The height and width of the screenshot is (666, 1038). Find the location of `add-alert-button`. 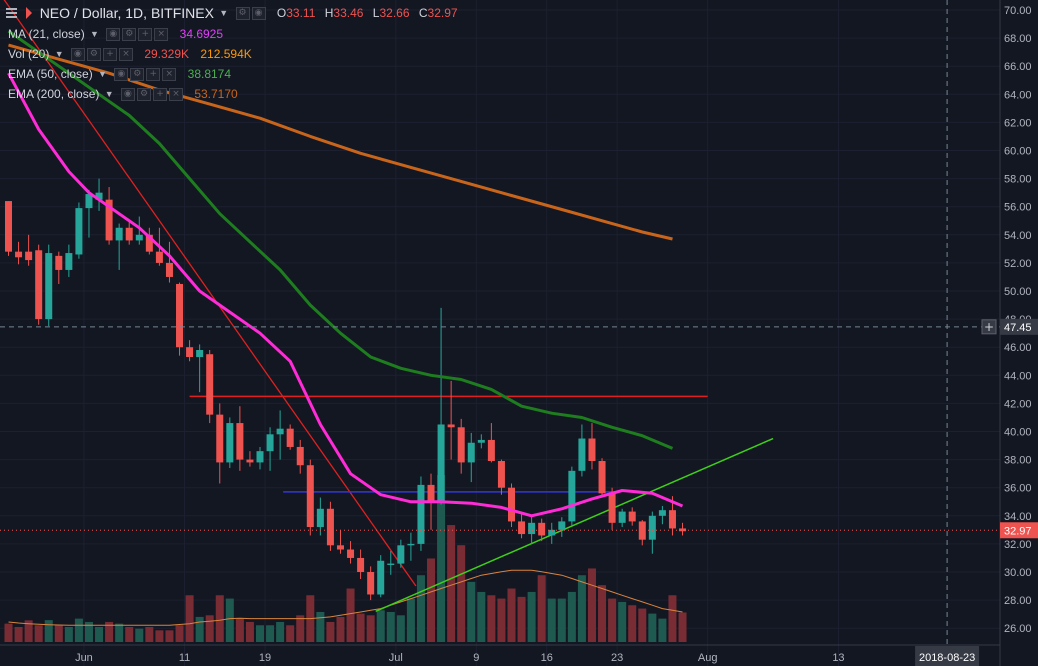

add-alert-button is located at coordinates (989, 327).